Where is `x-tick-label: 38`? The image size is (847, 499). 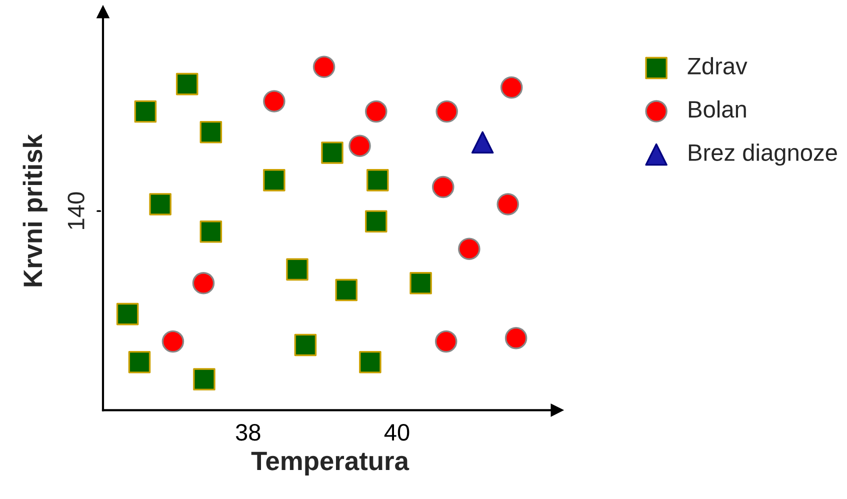
x-tick-label: 38 is located at coordinates (248, 432).